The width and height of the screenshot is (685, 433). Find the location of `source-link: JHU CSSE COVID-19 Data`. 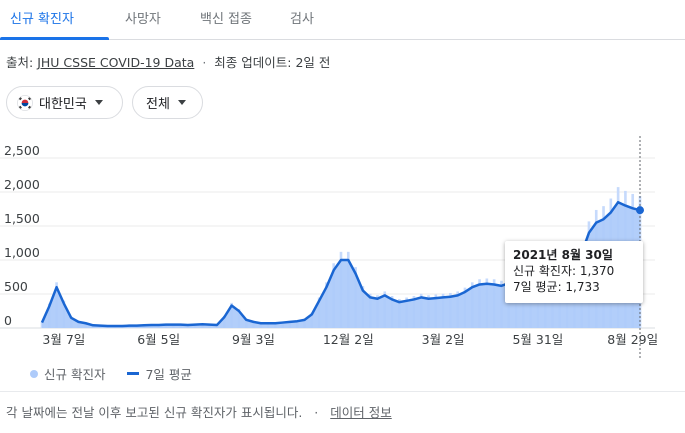

source-link: JHU CSSE COVID-19 Data is located at coordinates (116, 62).